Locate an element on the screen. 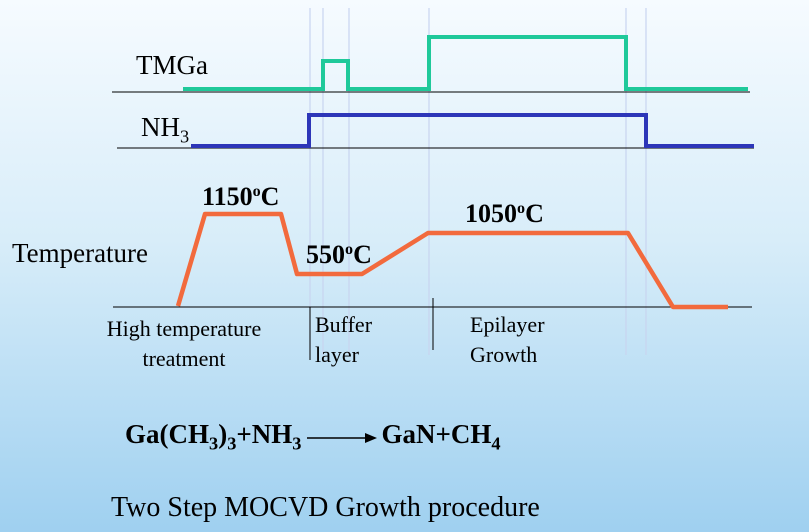 The height and width of the screenshot is (532, 809). temperature-axis-label: Temperature is located at coordinates (80, 253).